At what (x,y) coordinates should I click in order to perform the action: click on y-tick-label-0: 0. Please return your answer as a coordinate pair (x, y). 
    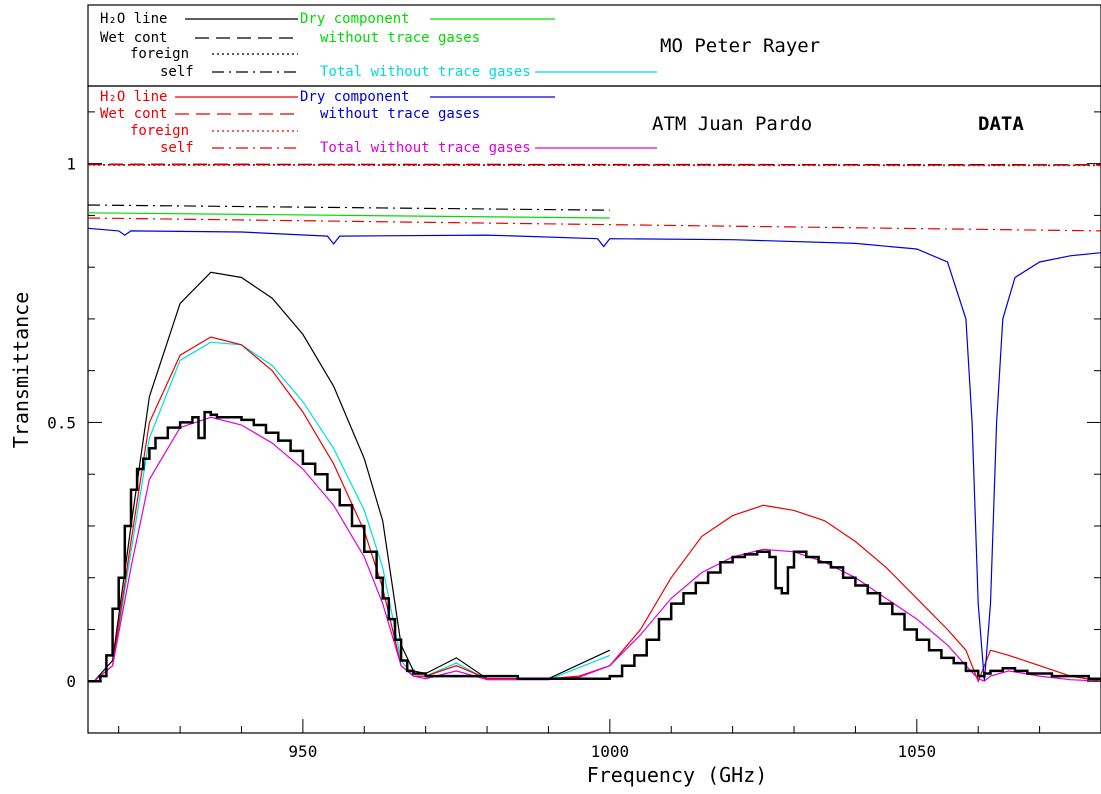
    Looking at the image, I should click on (71, 681).